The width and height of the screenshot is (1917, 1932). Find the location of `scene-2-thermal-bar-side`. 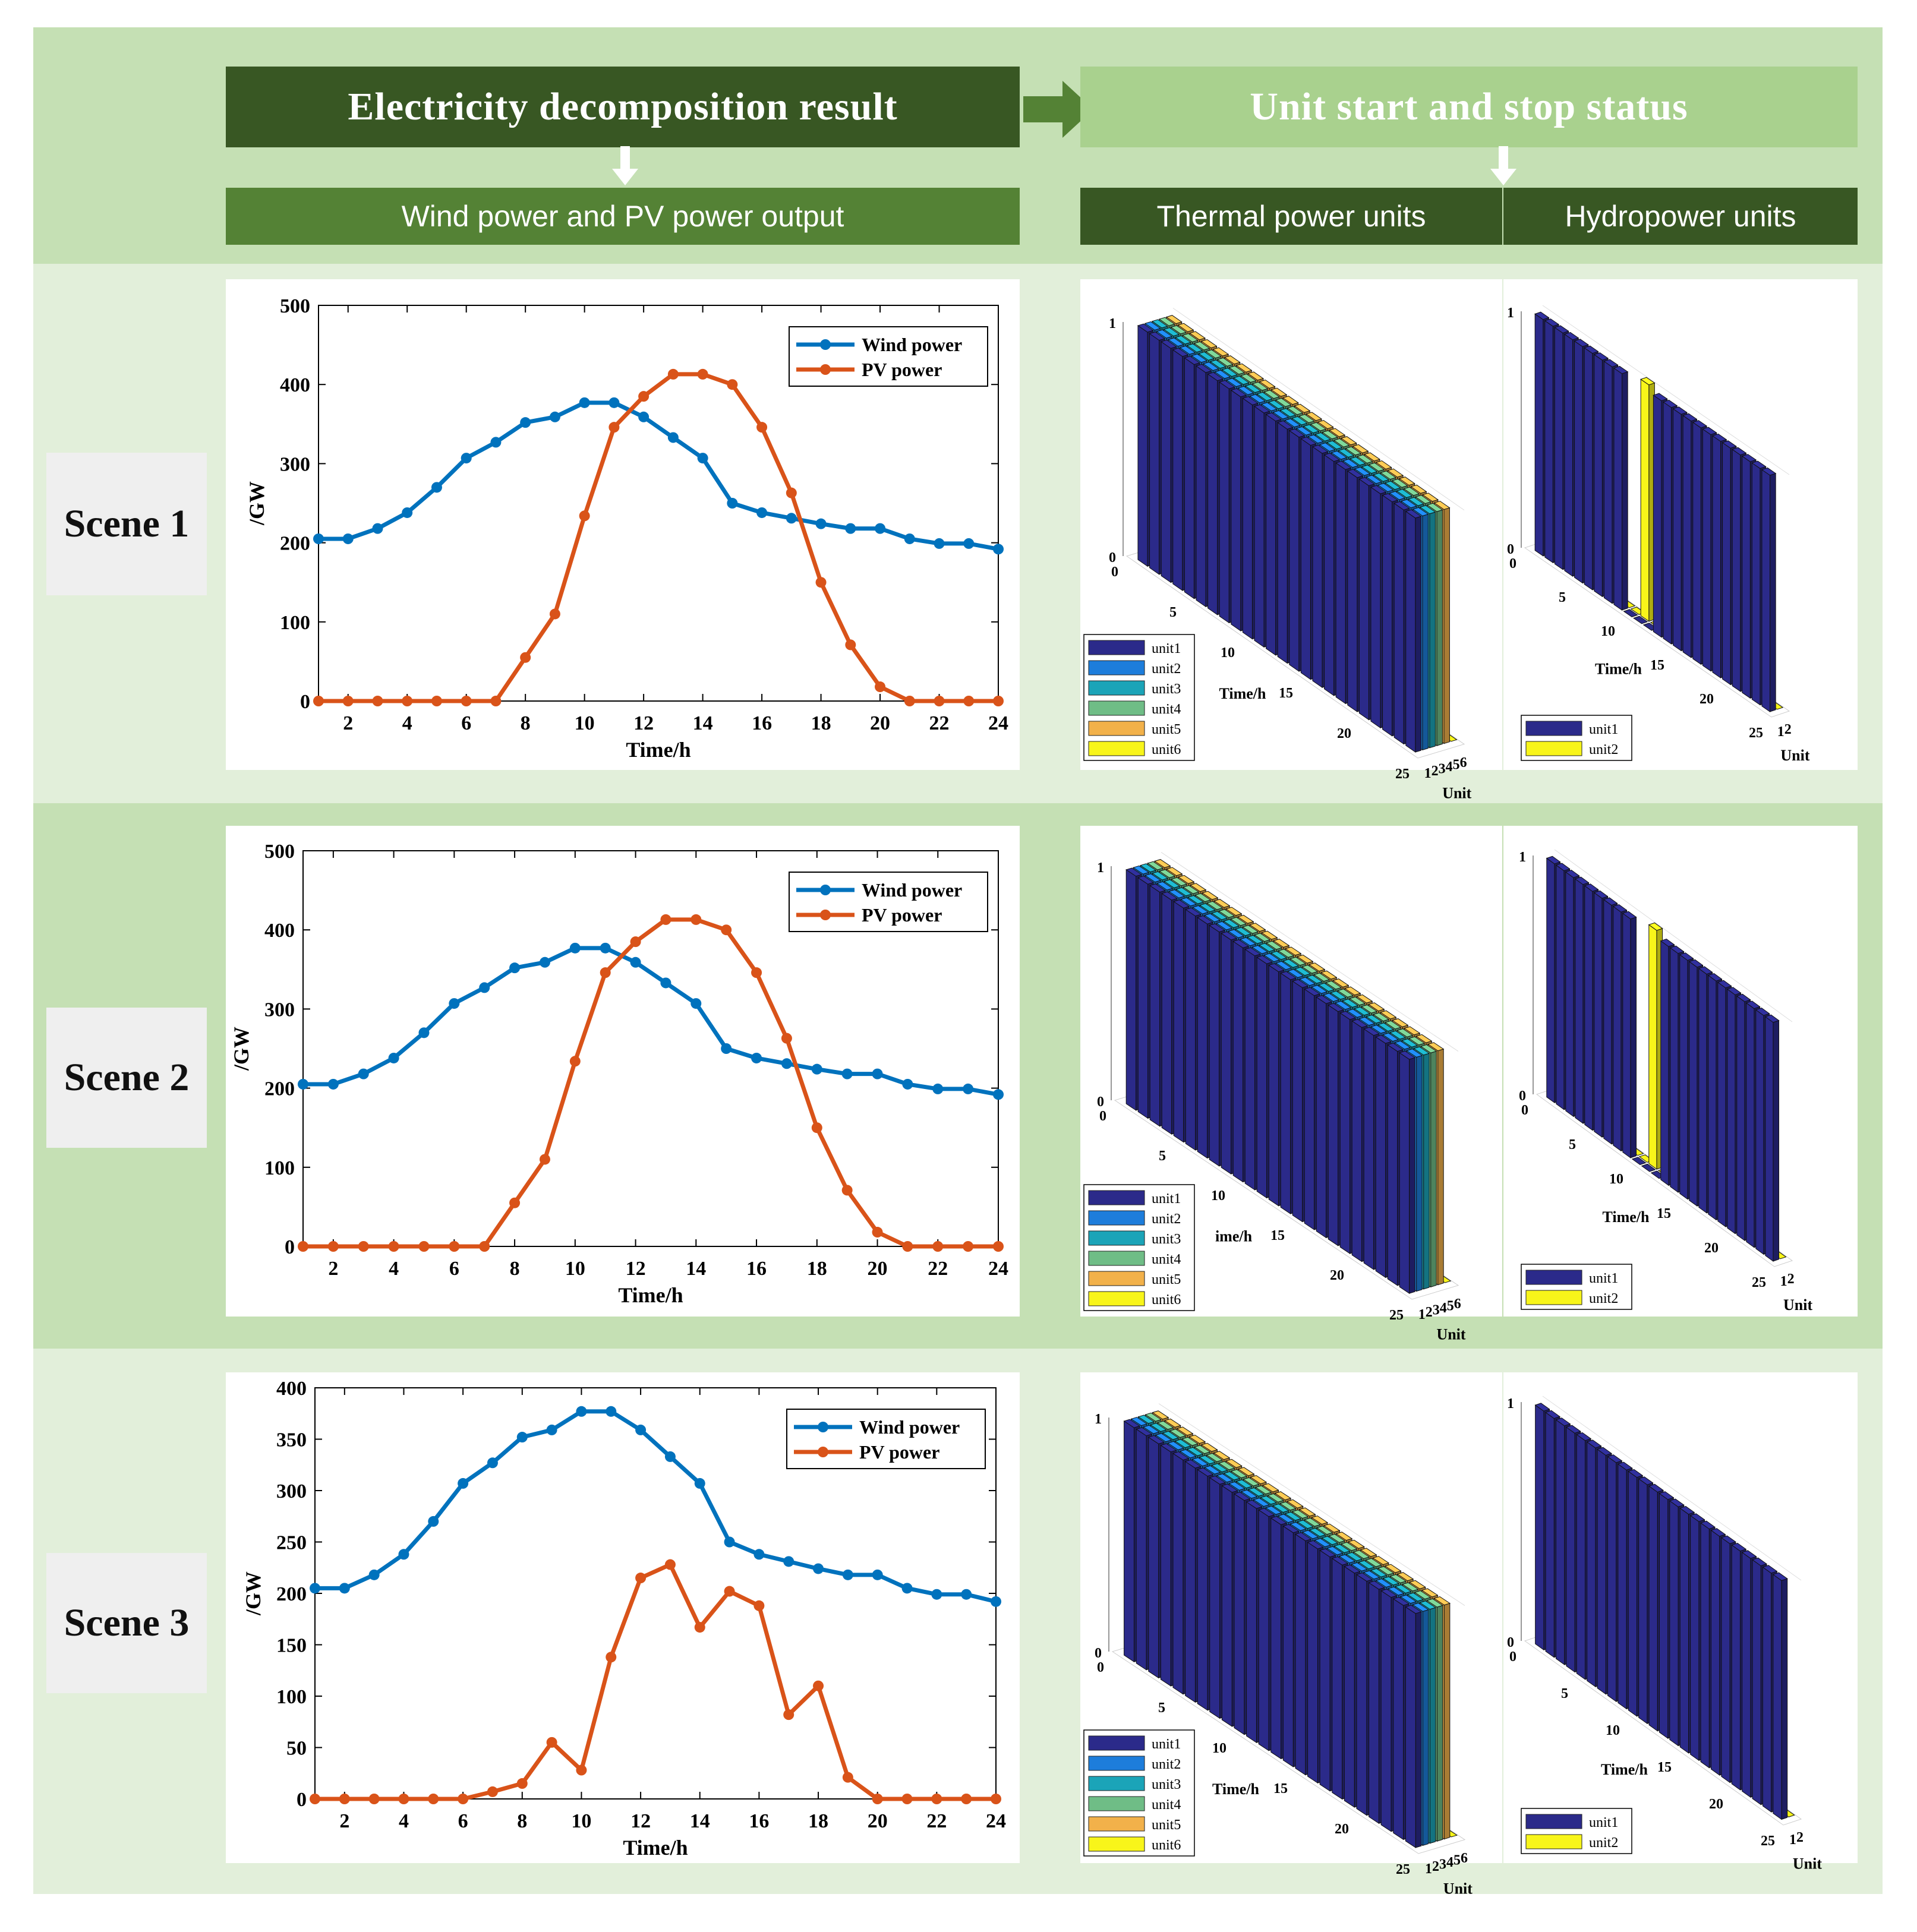

scene-2-thermal-bar-side is located at coordinates (1419, 1173).